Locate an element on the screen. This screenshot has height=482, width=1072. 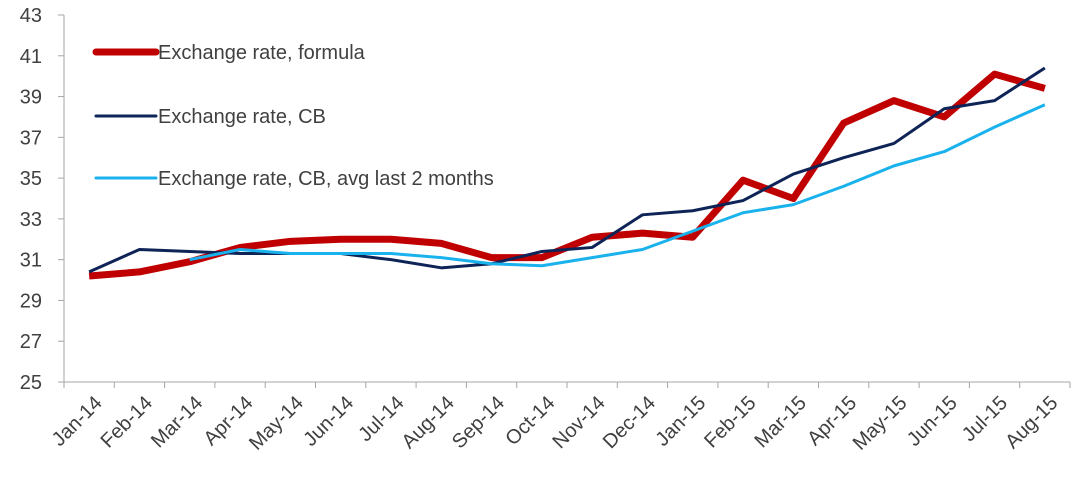
y-tick-label: 37 is located at coordinates (31, 138).